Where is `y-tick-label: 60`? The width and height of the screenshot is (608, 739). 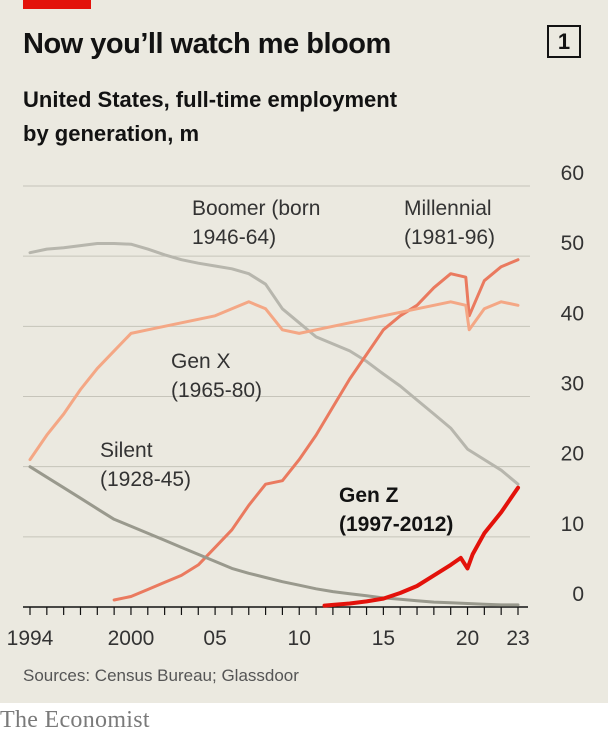 y-tick-label: 60 is located at coordinates (572, 173).